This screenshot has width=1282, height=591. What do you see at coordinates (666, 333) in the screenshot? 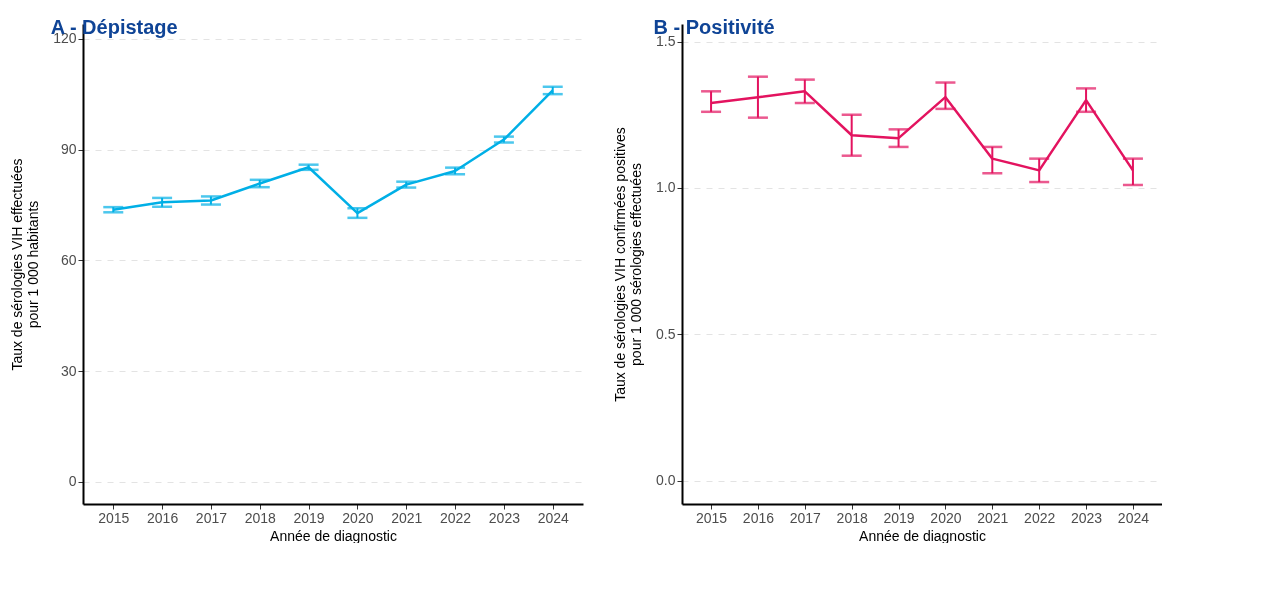
I see `y-tick-label: 0.5` at bounding box center [666, 333].